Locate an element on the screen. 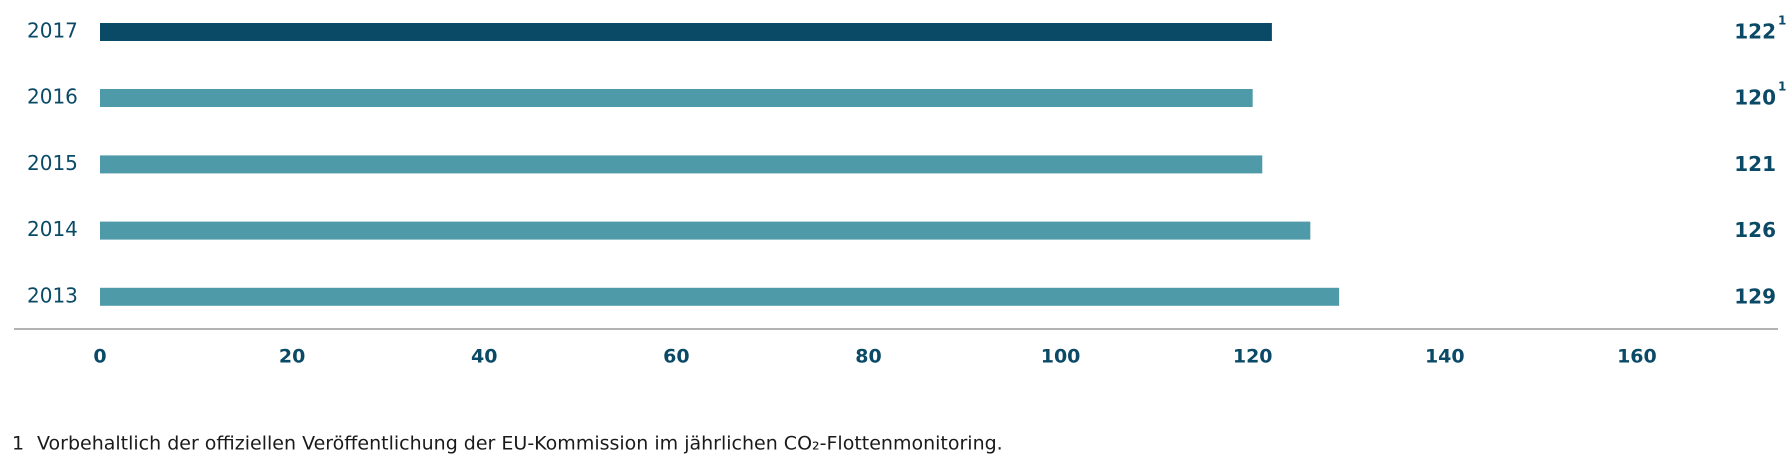  x-tick-label: 140 is located at coordinates (1445, 357).